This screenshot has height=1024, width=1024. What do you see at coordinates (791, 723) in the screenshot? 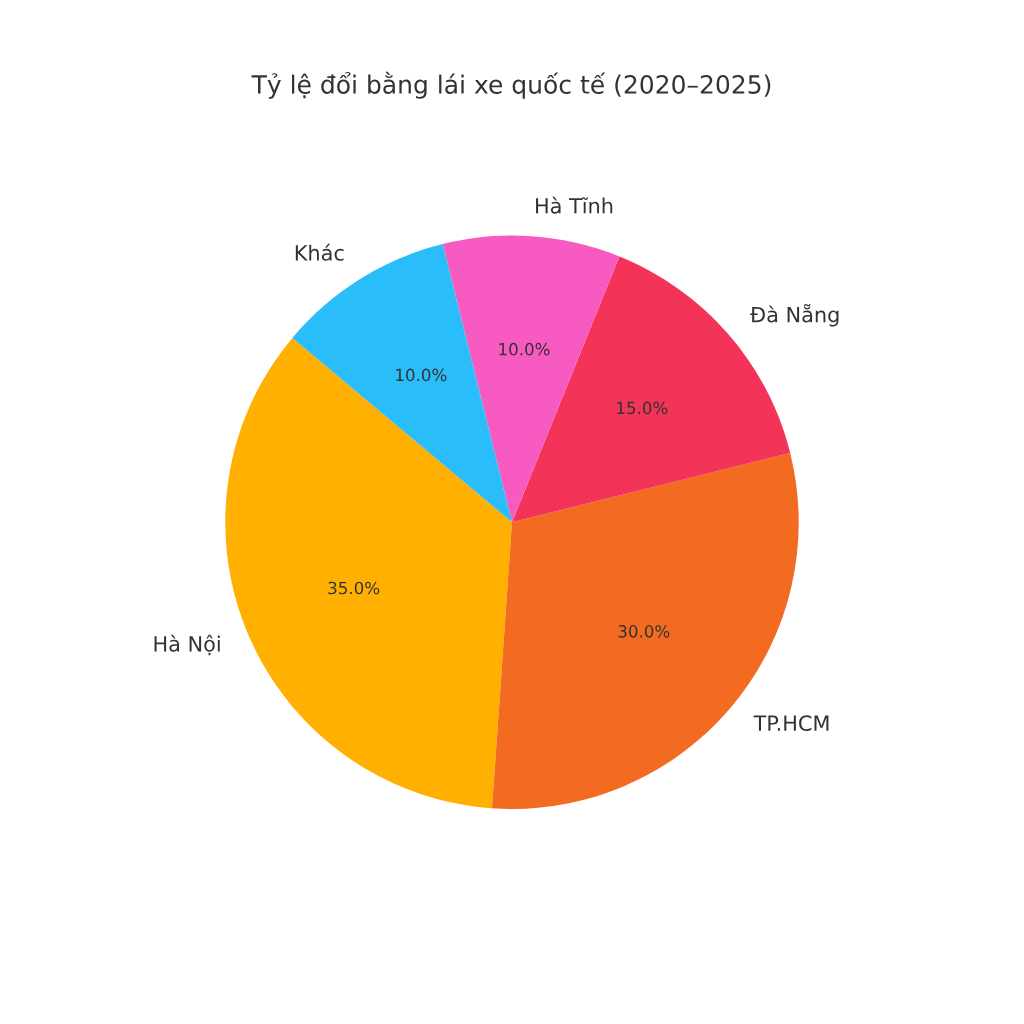
I see `slice-label: TP.HCM` at bounding box center [791, 723].